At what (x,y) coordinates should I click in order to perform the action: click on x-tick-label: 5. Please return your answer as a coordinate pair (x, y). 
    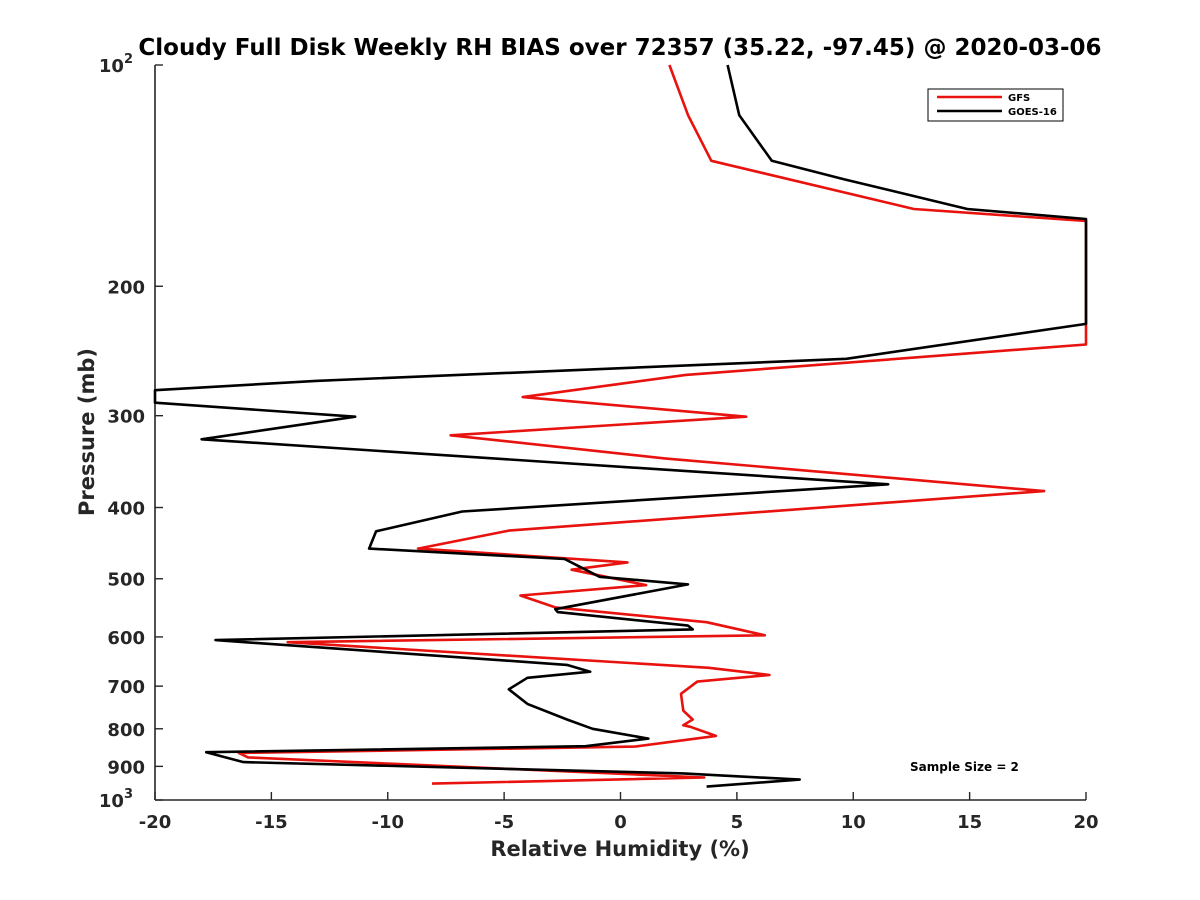
    Looking at the image, I should click on (737, 822).